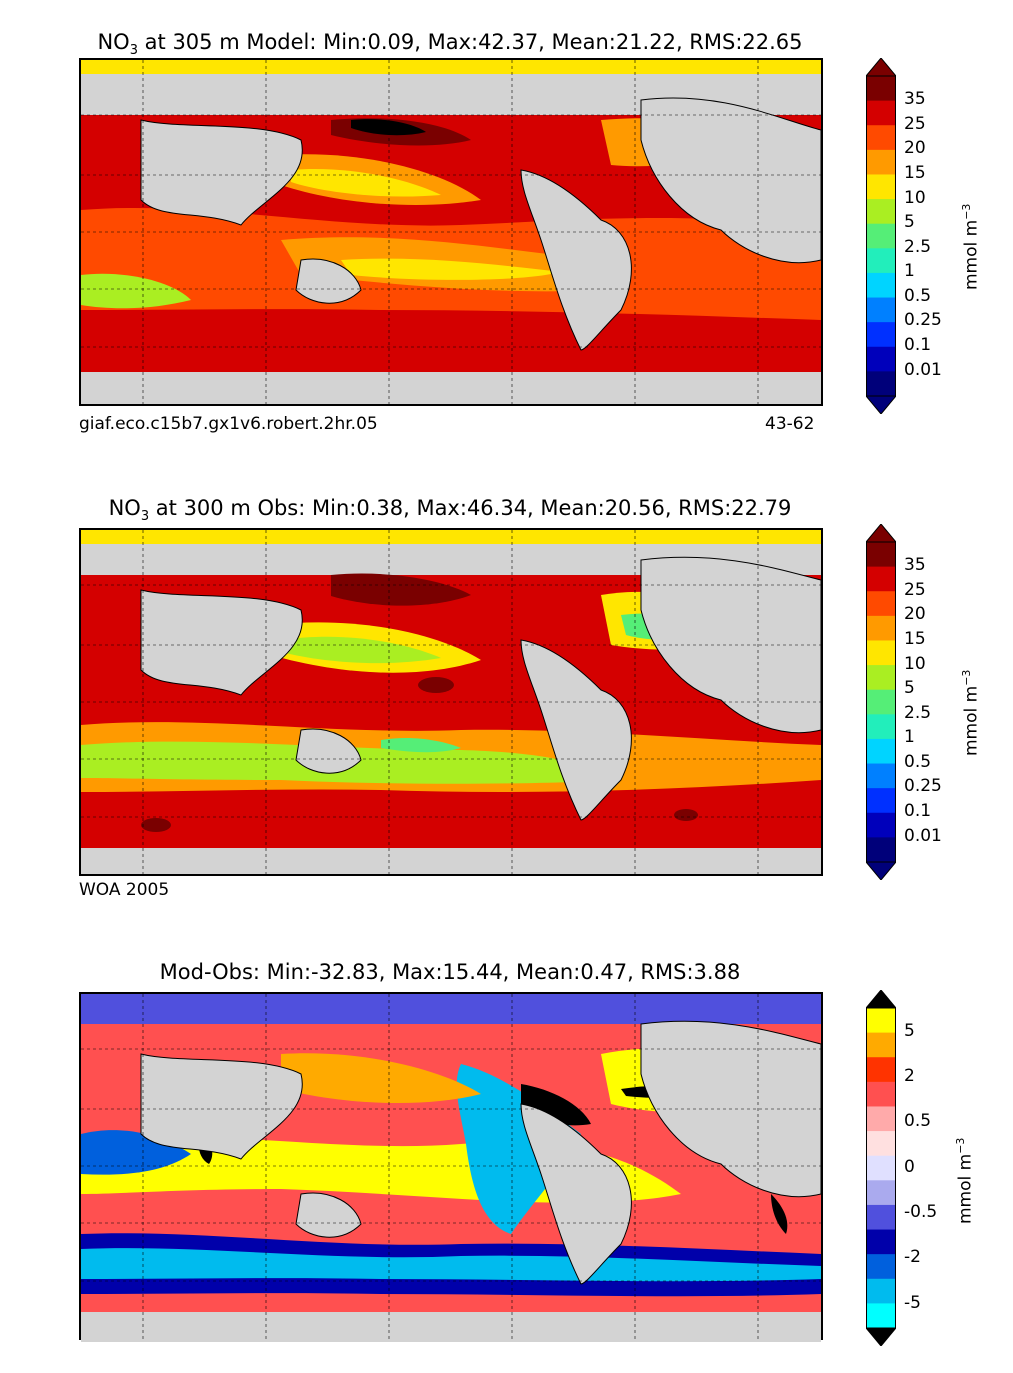 The height and width of the screenshot is (1373, 1013). I want to click on obs-colorbar-tick: 20, so click(915, 614).